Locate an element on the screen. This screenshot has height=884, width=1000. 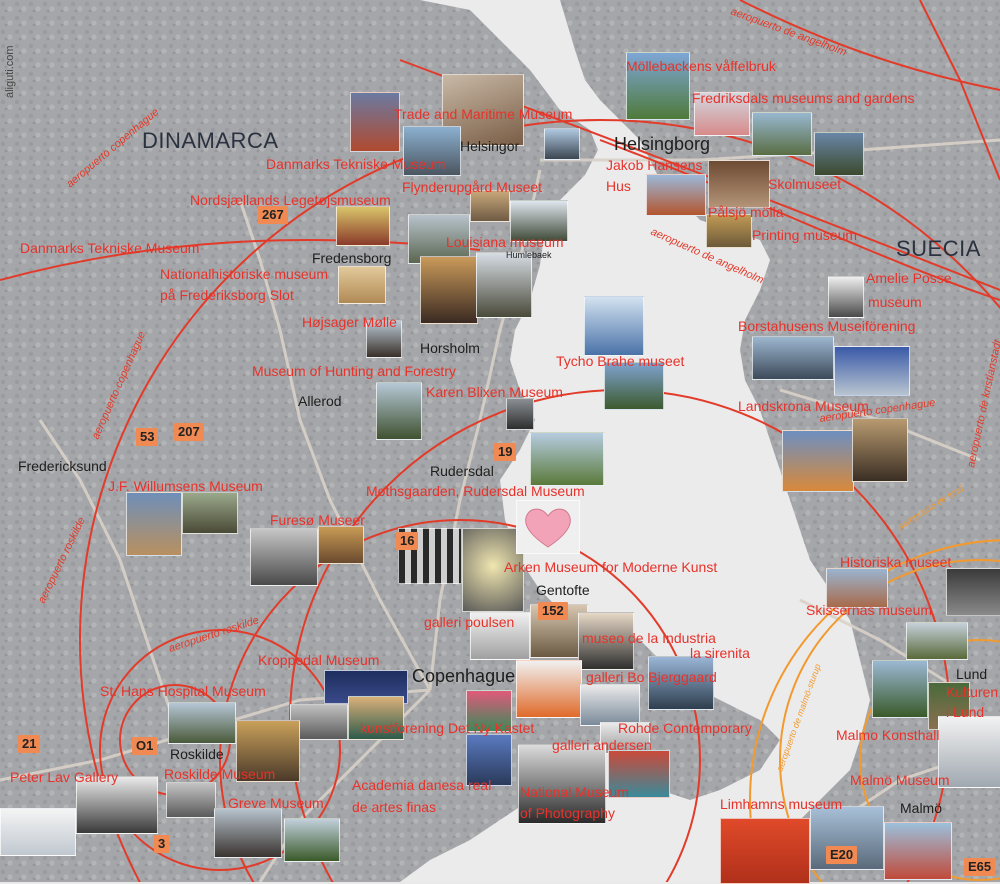
museum-poulsen: galleri poulsen is located at coordinates (469, 622).